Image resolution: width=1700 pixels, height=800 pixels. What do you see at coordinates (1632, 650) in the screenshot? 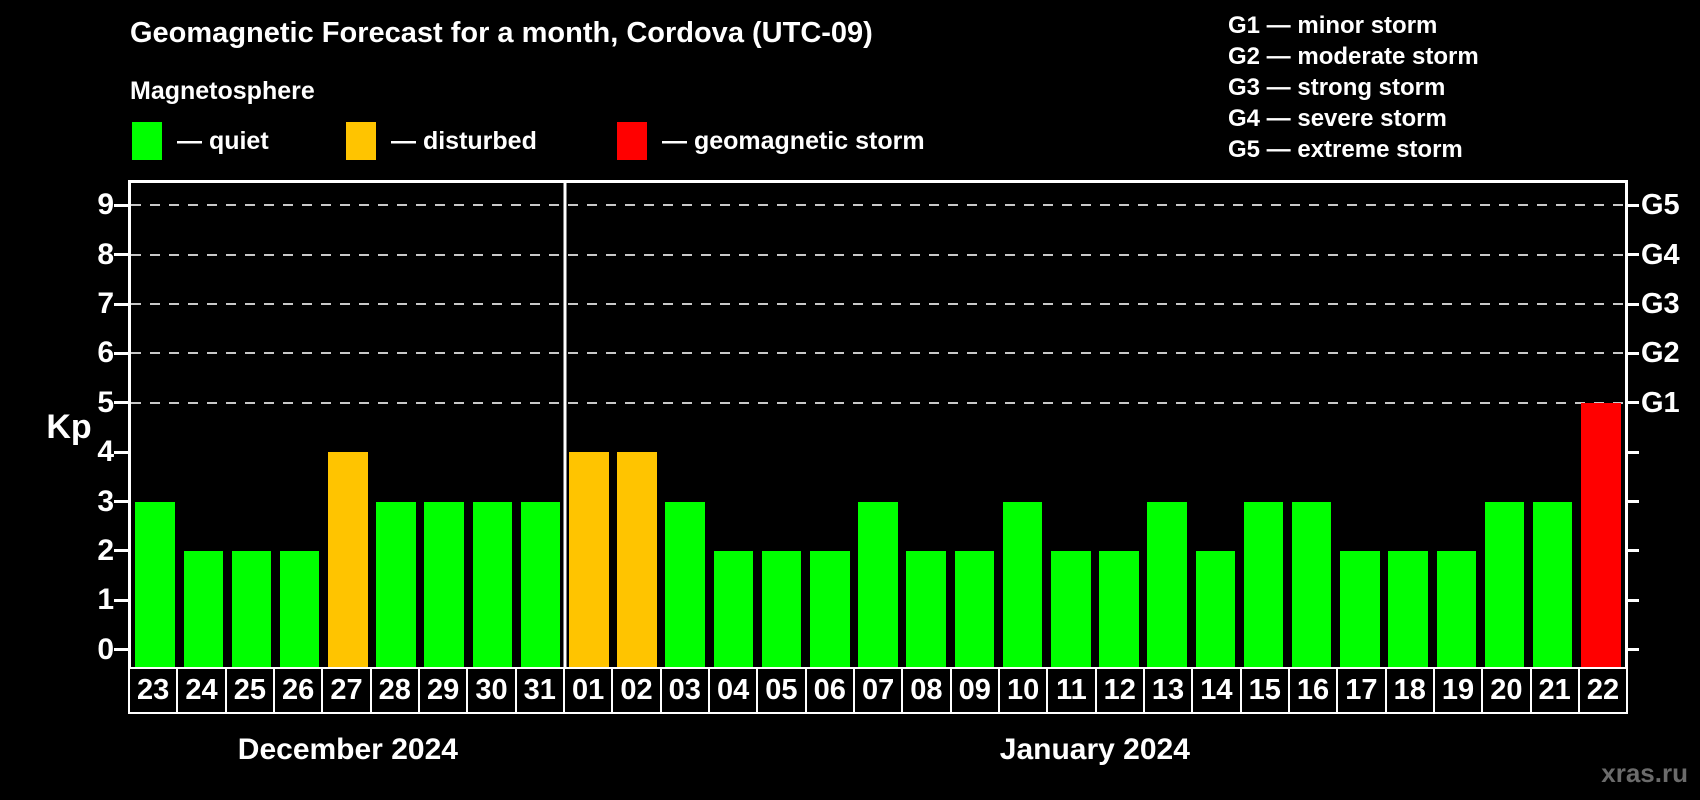
I see `right-tick-kp0` at bounding box center [1632, 650].